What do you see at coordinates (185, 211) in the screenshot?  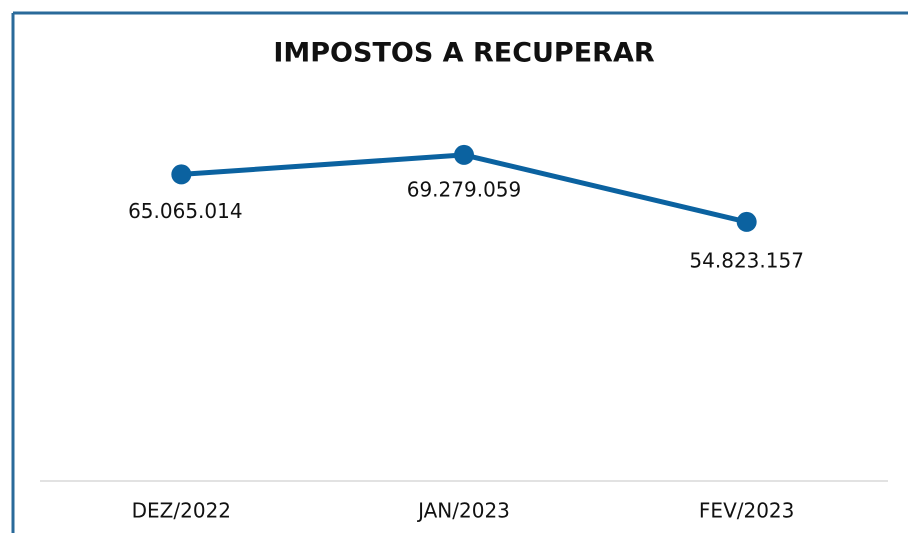 I see `data-label: 65.065.014` at bounding box center [185, 211].